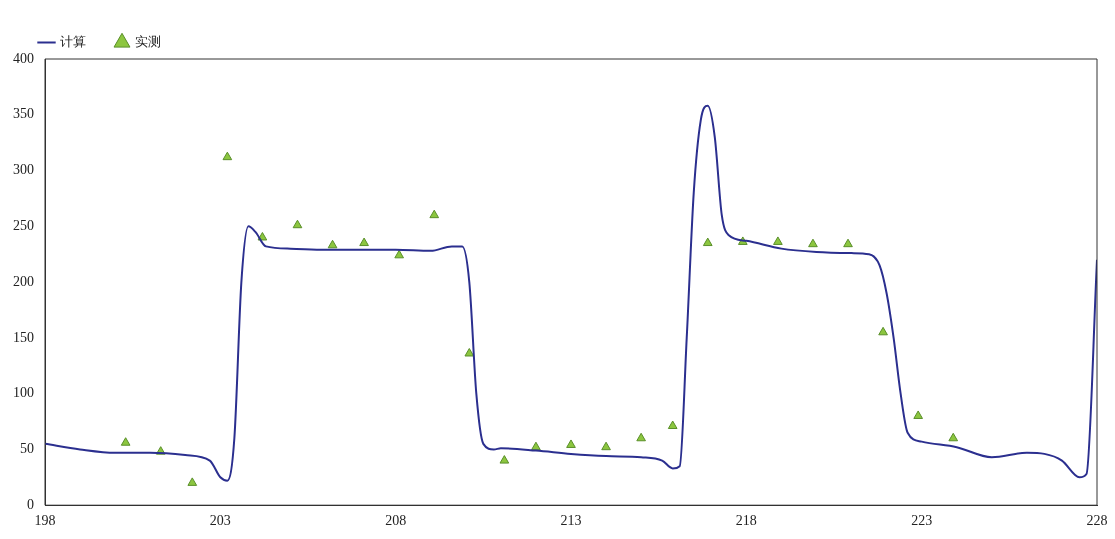 Image resolution: width=1115 pixels, height=539 pixels. What do you see at coordinates (23, 393) in the screenshot?
I see `y-tick-label: 100` at bounding box center [23, 393].